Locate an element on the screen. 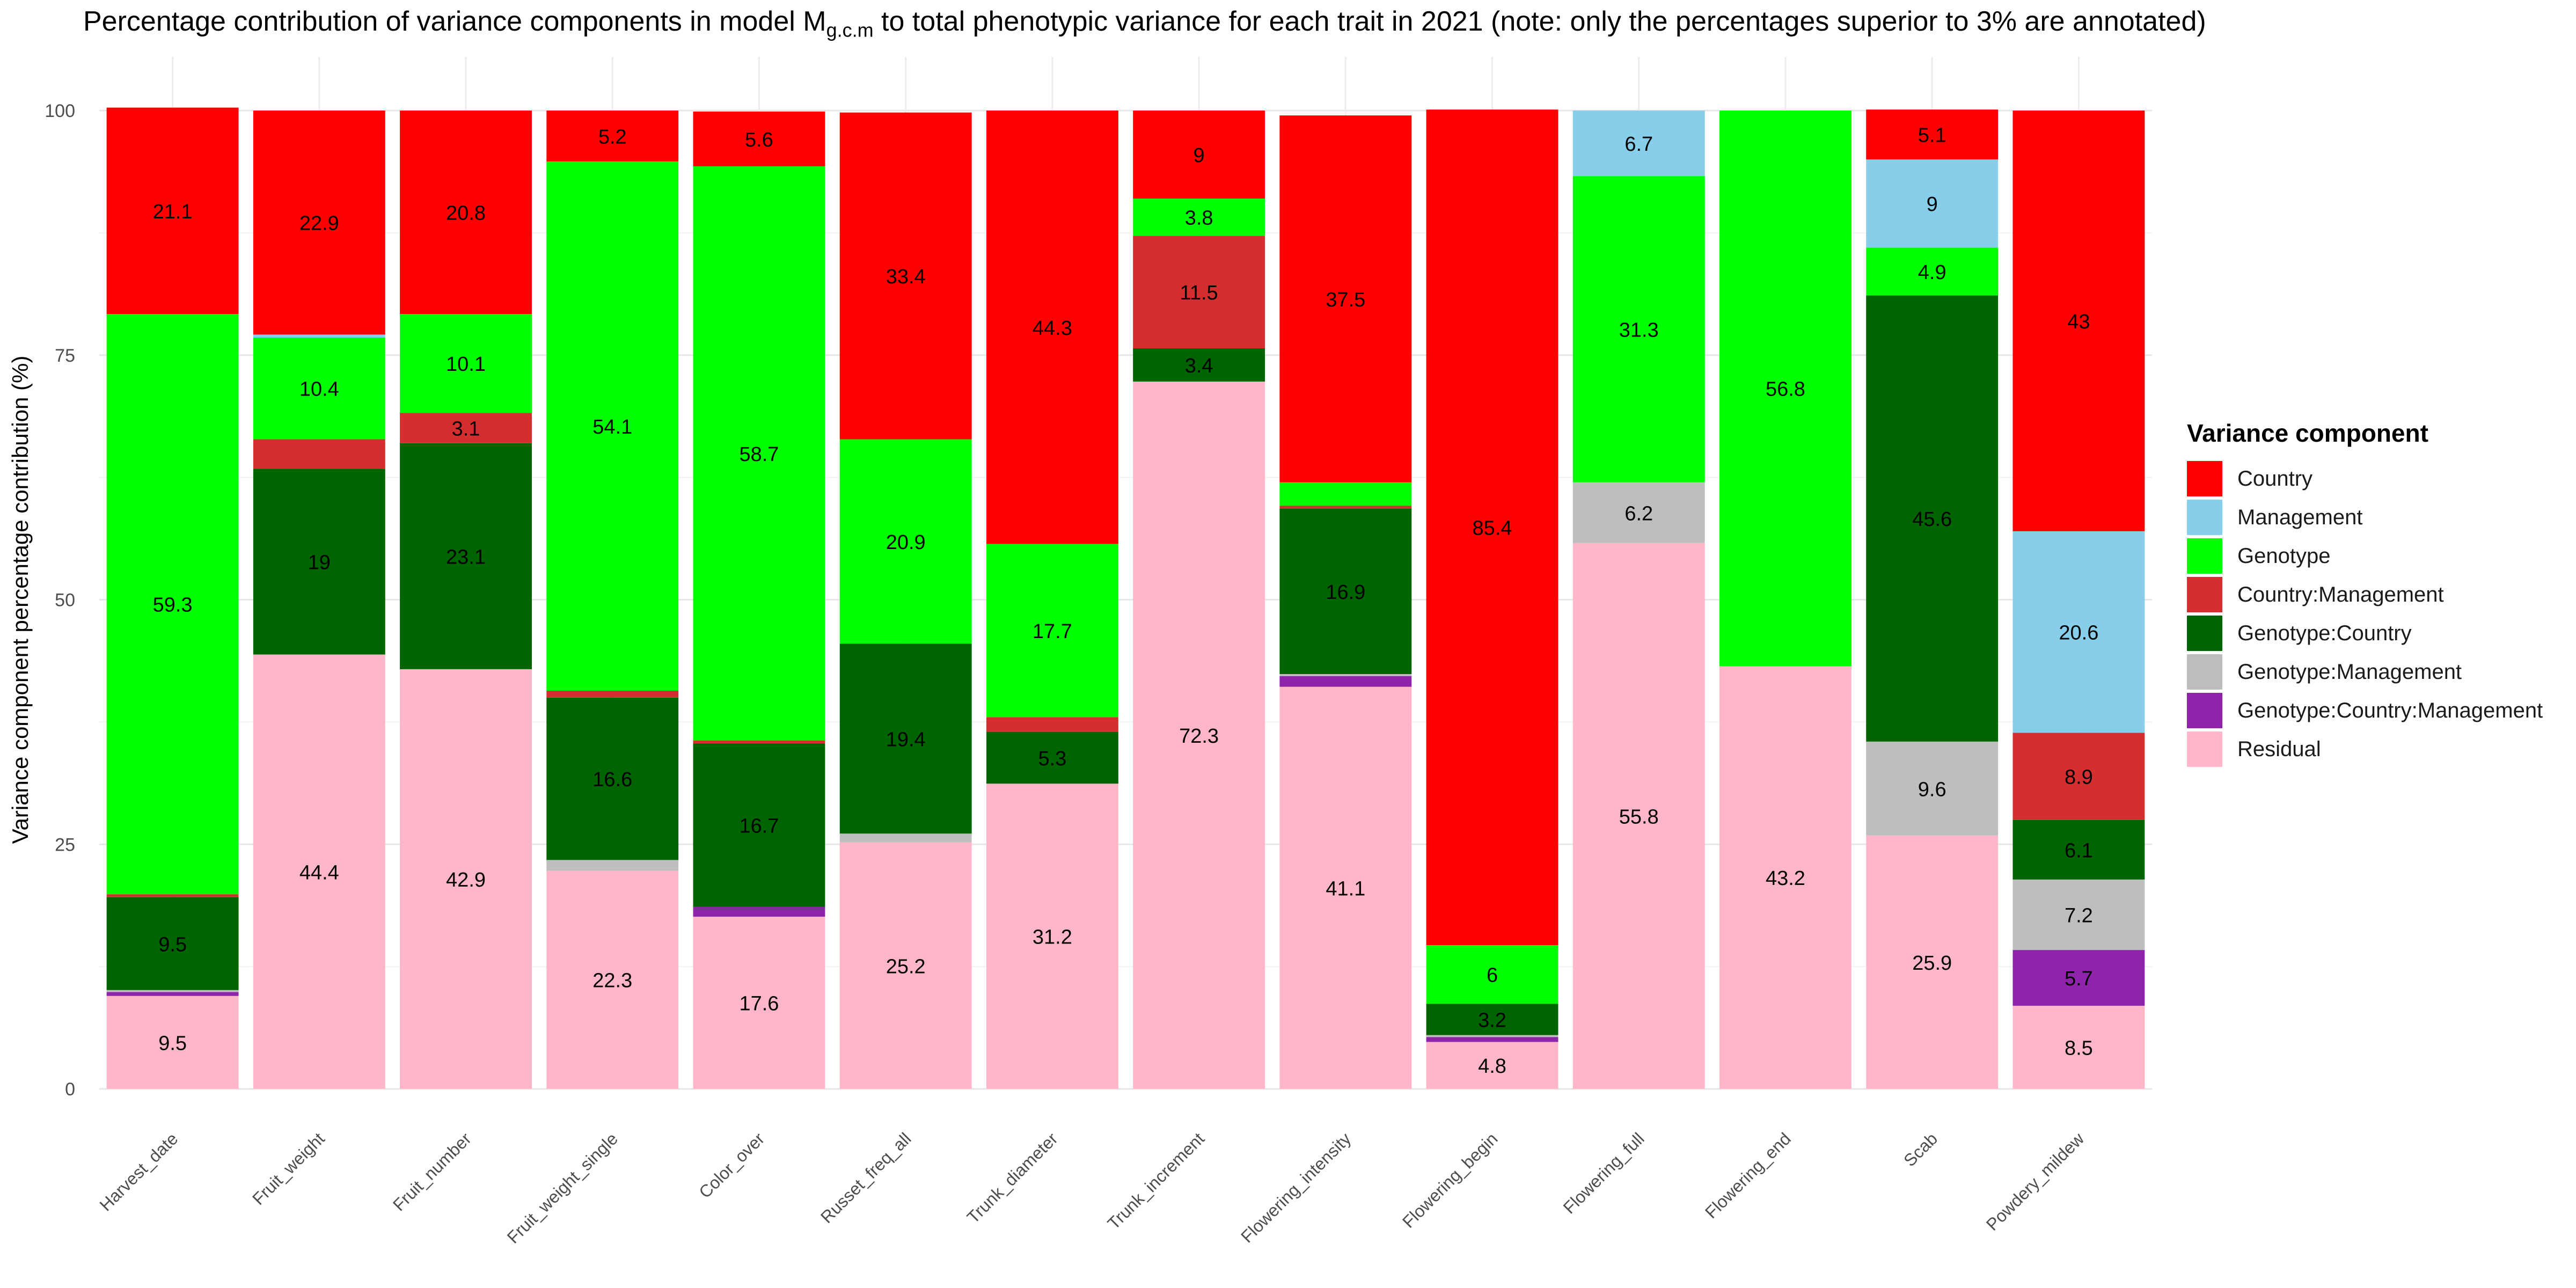  legend-item: Genotype:Management is located at coordinates (2365, 672).